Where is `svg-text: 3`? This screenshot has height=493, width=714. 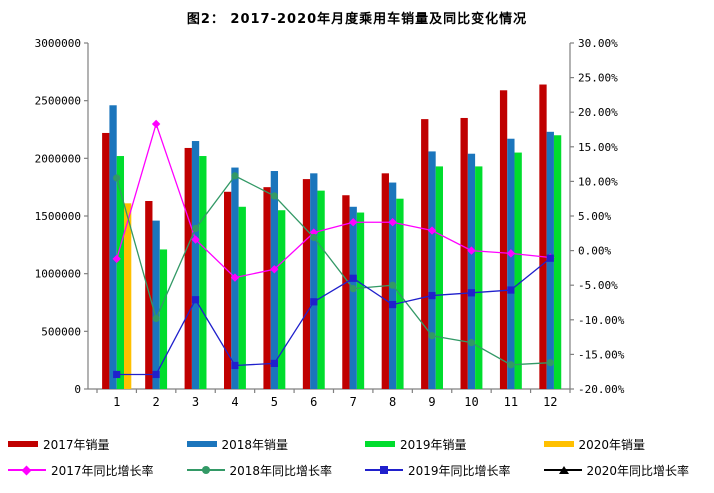
svg-text: 3 is located at coordinates (195, 402).